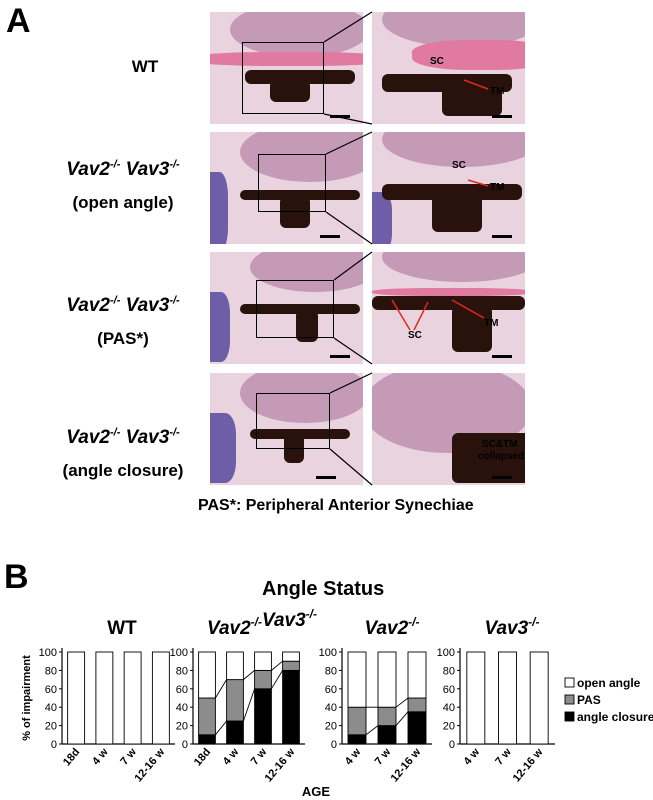 The image size is (653, 800). I want to click on panel-b-letter: B, so click(16, 577).